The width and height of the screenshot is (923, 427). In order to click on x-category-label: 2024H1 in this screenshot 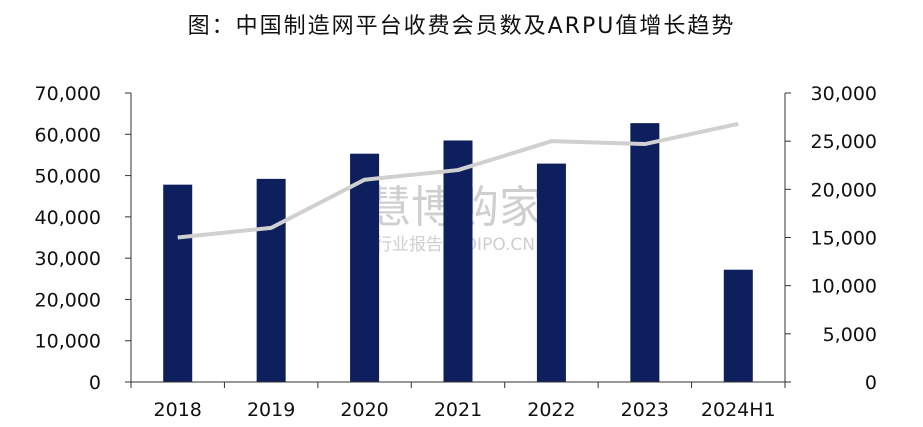, I will do `click(738, 410)`.